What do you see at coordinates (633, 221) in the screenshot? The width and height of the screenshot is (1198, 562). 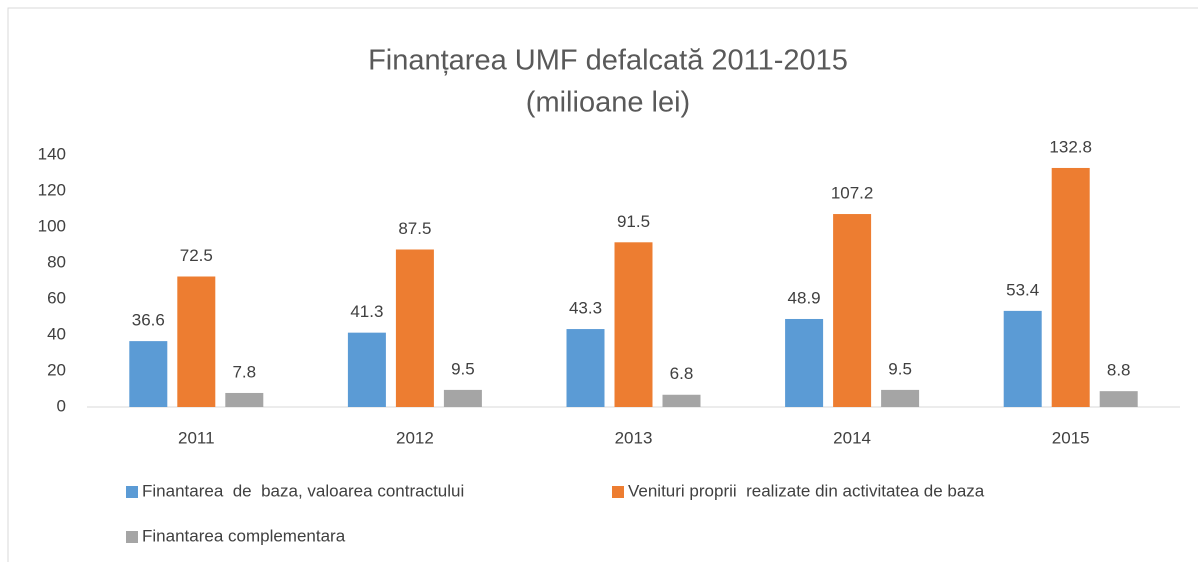 I see `data-label: 91.5` at bounding box center [633, 221].